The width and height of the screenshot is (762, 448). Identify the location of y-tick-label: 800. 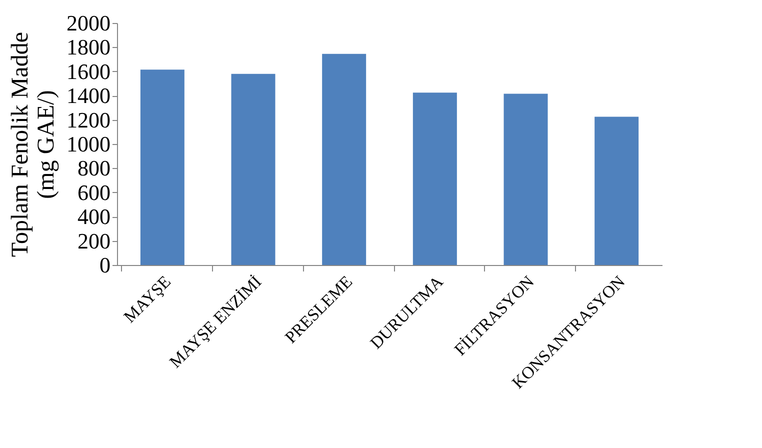
(94, 168).